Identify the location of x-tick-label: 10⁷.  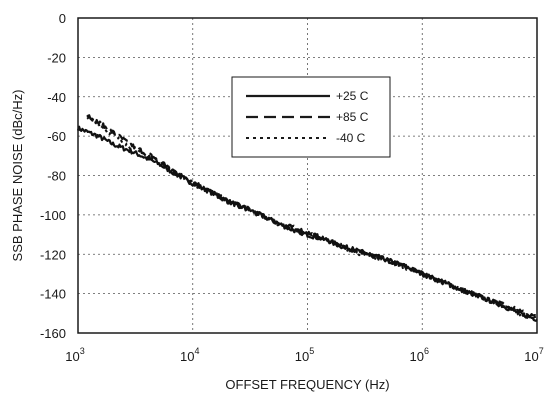
(533, 355).